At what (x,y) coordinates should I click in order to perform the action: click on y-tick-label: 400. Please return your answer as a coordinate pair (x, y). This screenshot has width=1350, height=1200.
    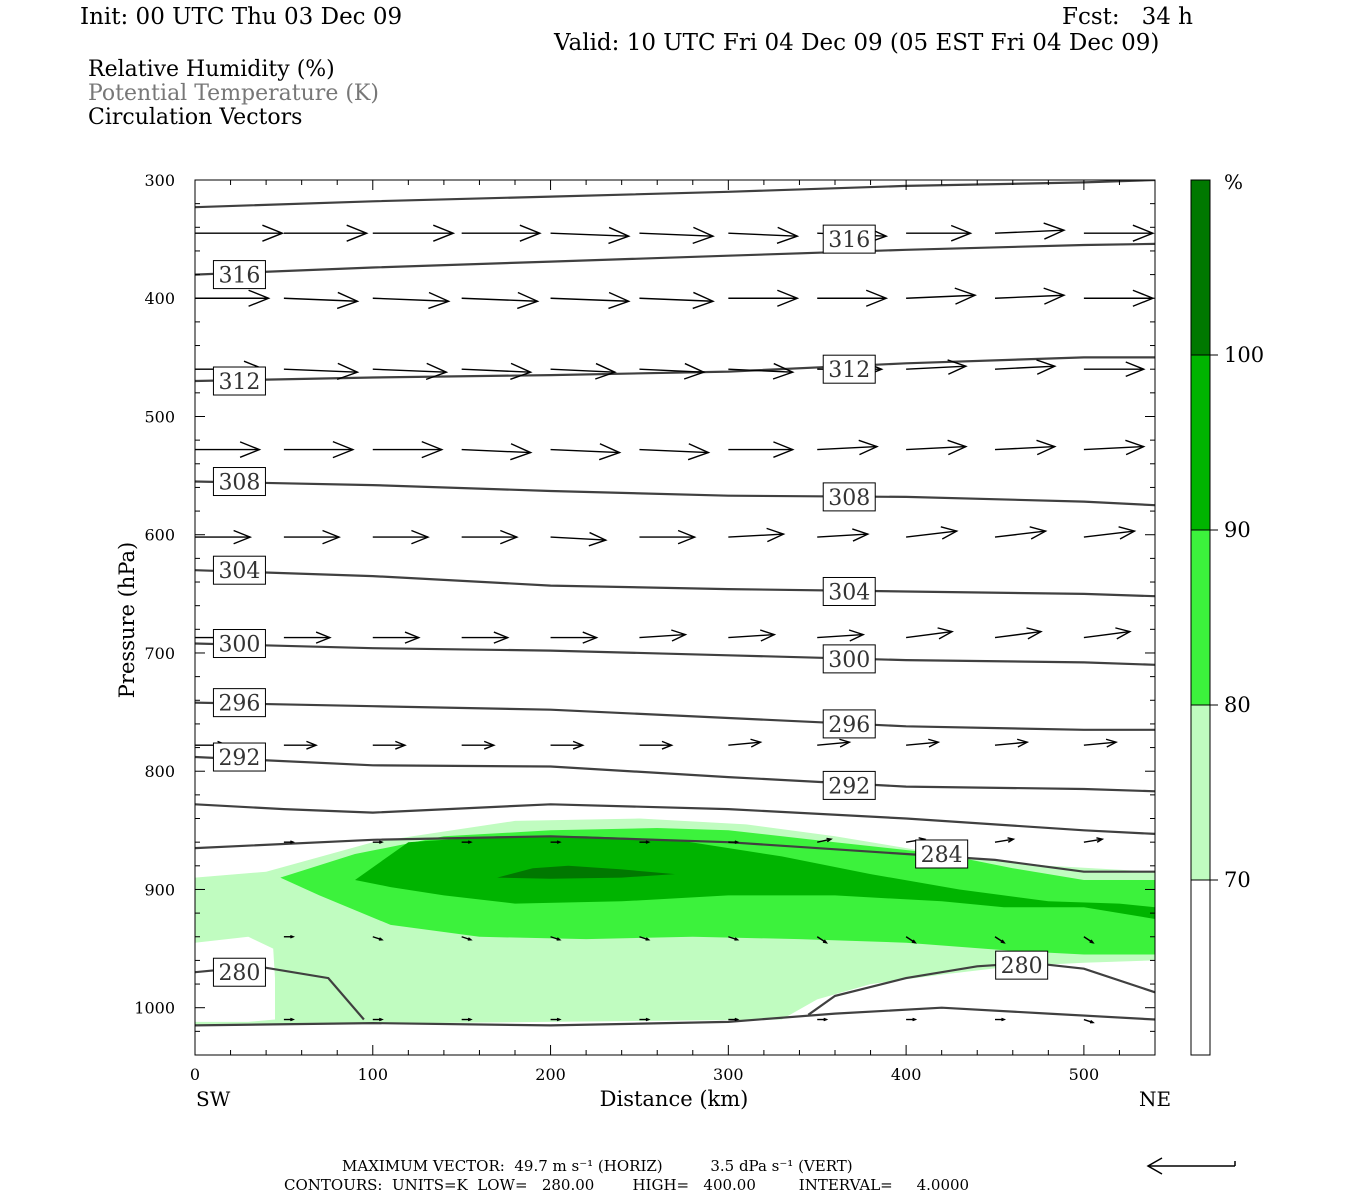
    Looking at the image, I should click on (159, 298).